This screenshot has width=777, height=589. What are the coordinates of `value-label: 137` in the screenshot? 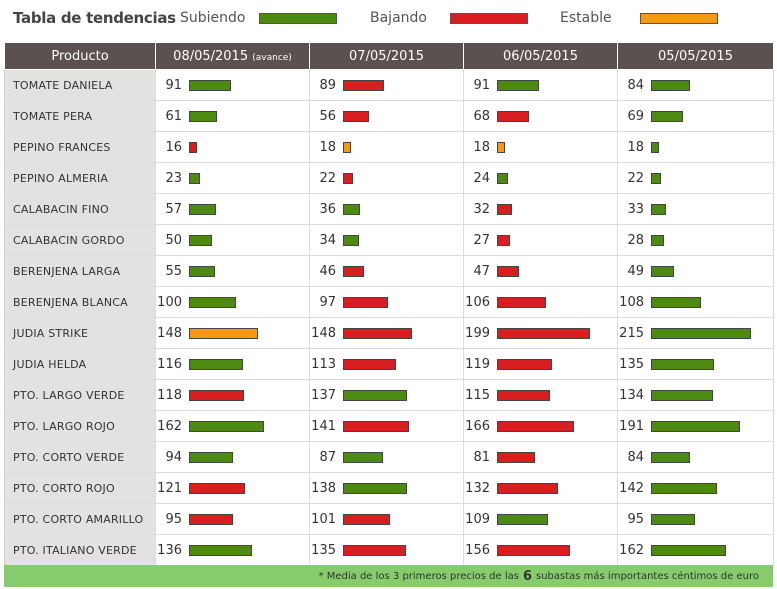 It's located at (323, 395).